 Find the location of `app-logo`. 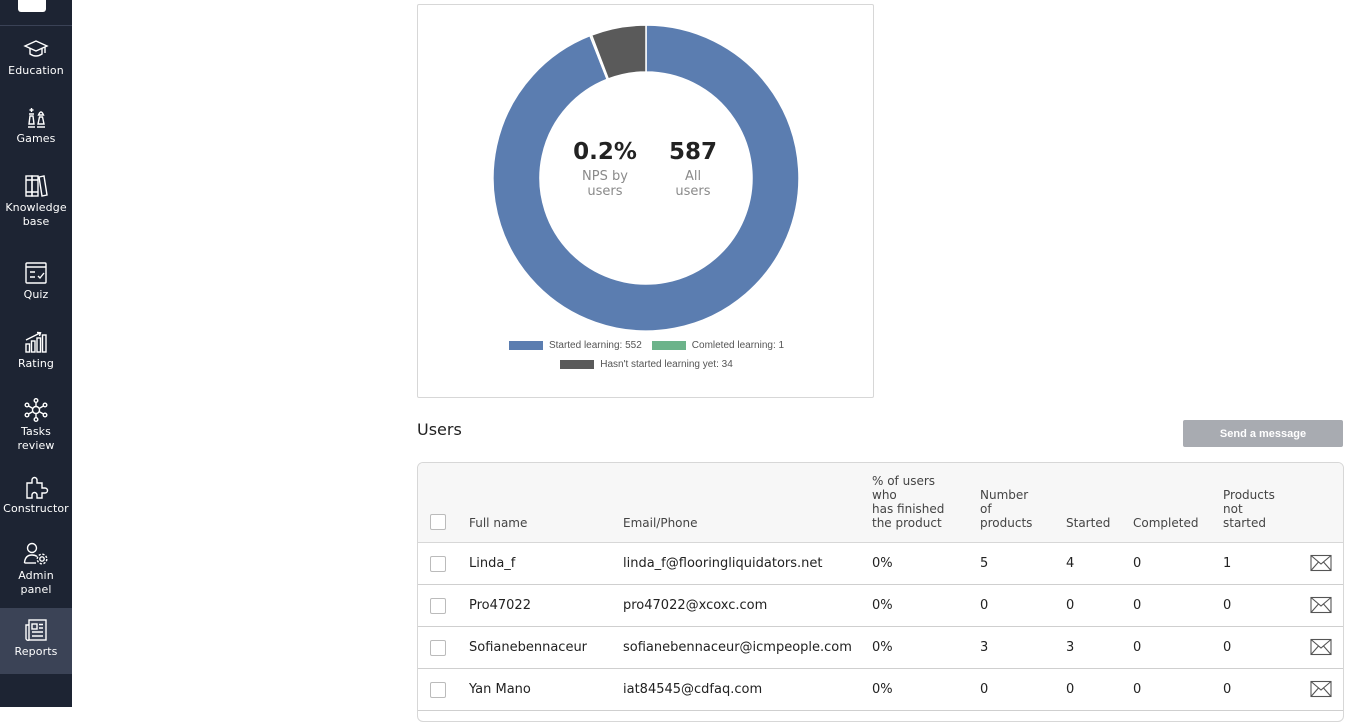

app-logo is located at coordinates (32, 6).